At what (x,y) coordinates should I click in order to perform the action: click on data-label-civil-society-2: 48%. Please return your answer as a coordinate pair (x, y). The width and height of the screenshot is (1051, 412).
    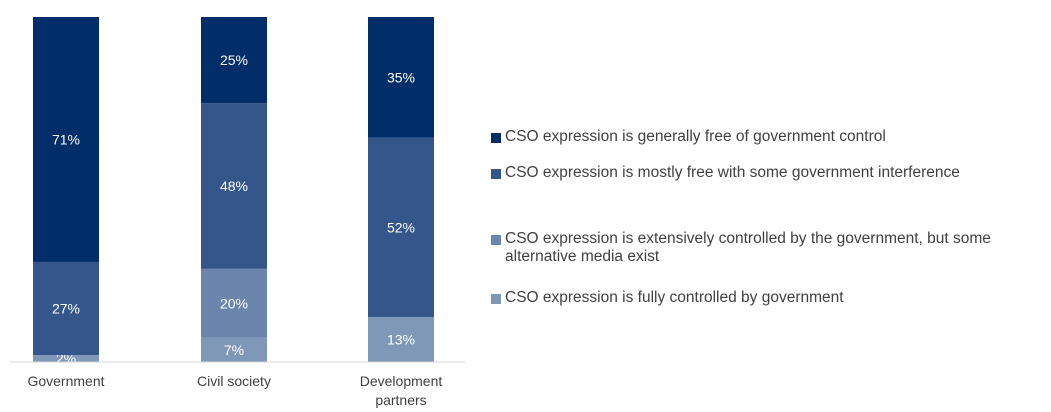
    Looking at the image, I should click on (234, 186).